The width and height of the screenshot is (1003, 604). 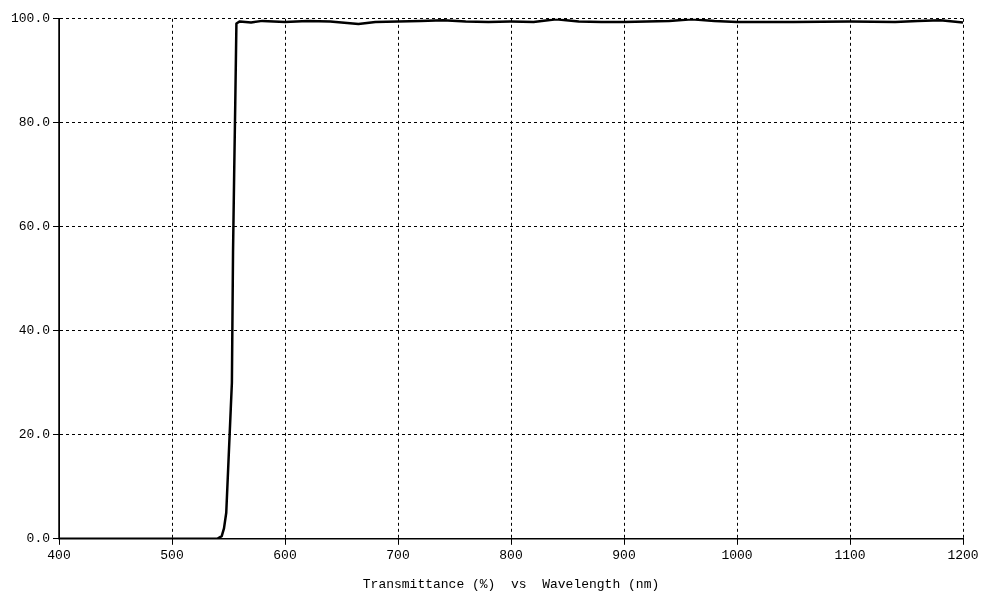 What do you see at coordinates (963, 556) in the screenshot?
I see `x-tick-label: 1200` at bounding box center [963, 556].